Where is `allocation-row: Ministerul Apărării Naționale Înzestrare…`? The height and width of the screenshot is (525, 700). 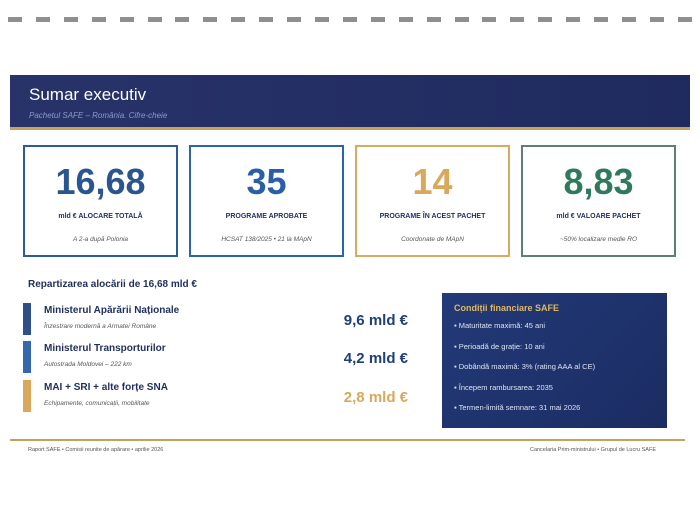
allocation-row: Ministerul Apărării Naționale Înzestrare… is located at coordinates (215, 319).